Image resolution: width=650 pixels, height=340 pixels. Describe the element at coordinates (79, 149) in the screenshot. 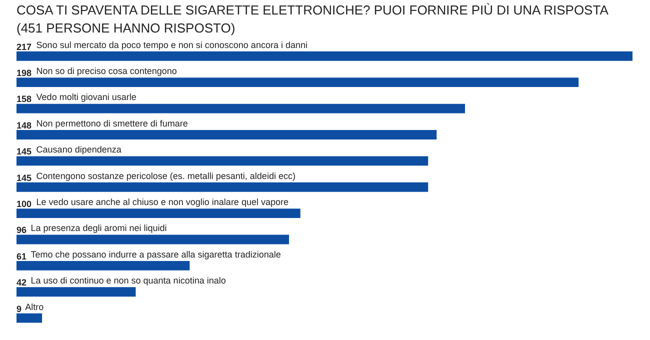

I see `y-tick-label: Causano dipendenza` at that location.